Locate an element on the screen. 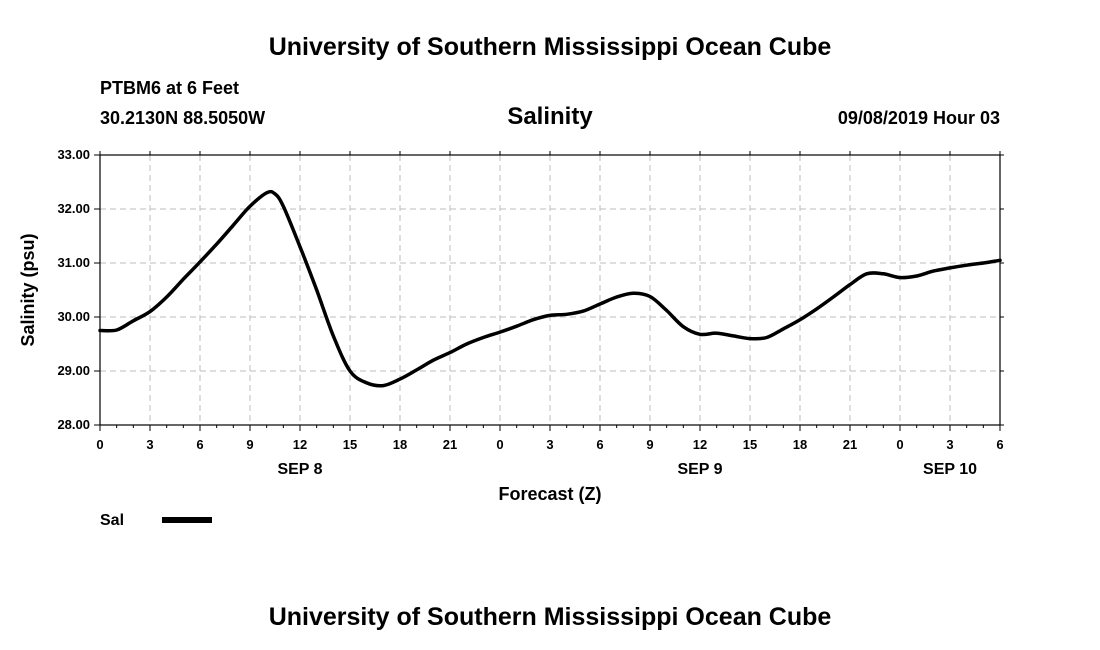 The image size is (1100, 650). chart-title: Salinity is located at coordinates (550, 116).